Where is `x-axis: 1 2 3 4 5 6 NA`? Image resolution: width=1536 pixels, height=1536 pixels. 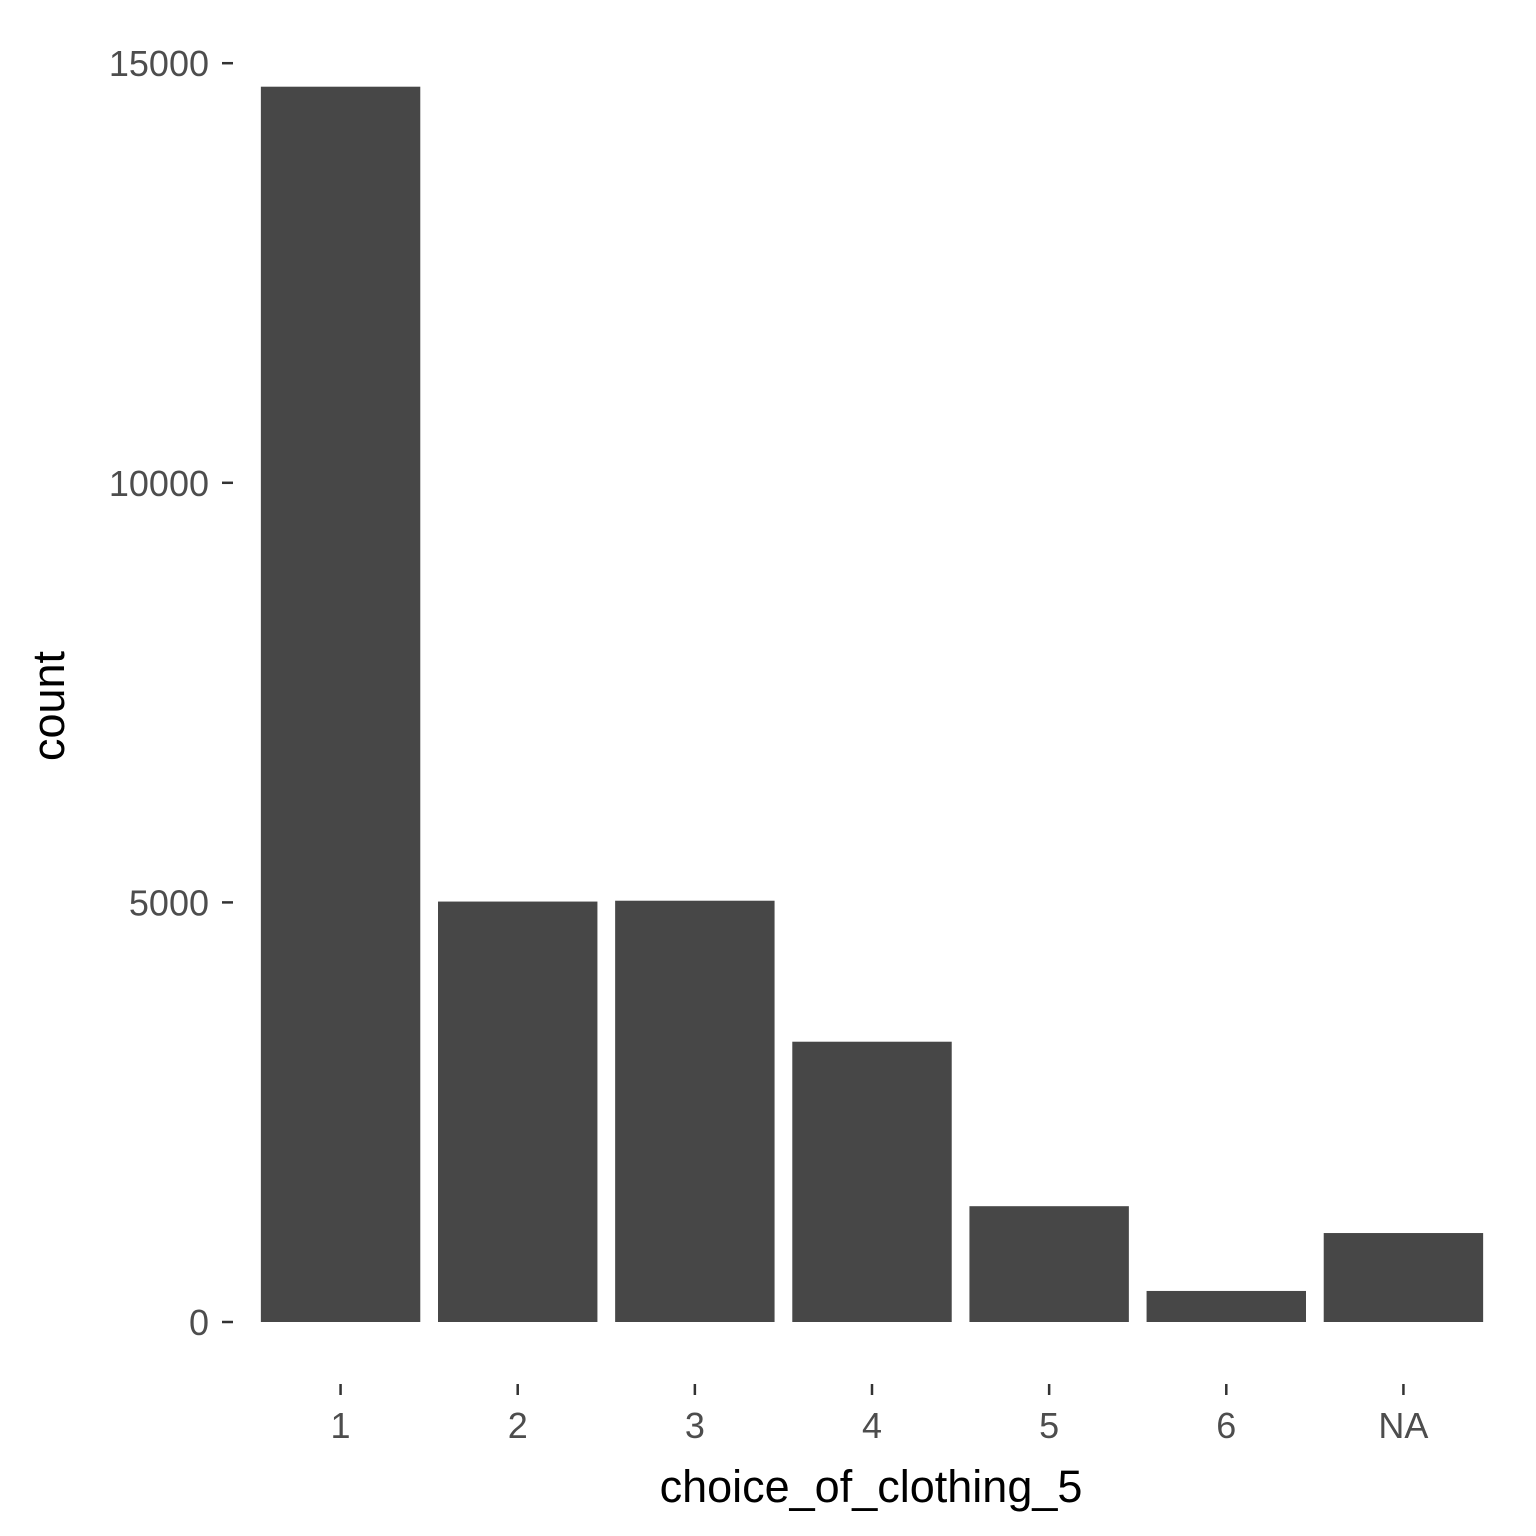
x-axis: 1 2 3 4 5 6 NA is located at coordinates (879, 1415).